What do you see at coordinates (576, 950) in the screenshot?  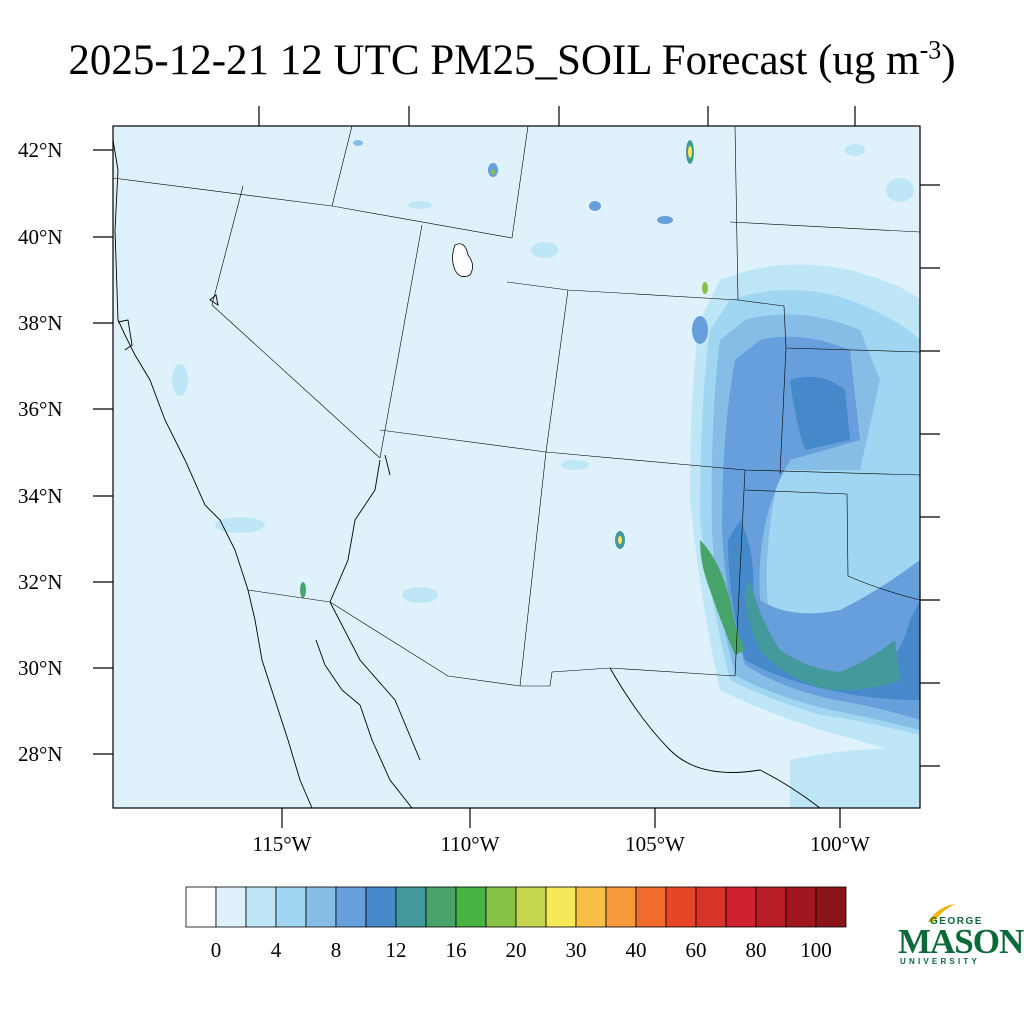 I see `colorbar-label: 30` at bounding box center [576, 950].